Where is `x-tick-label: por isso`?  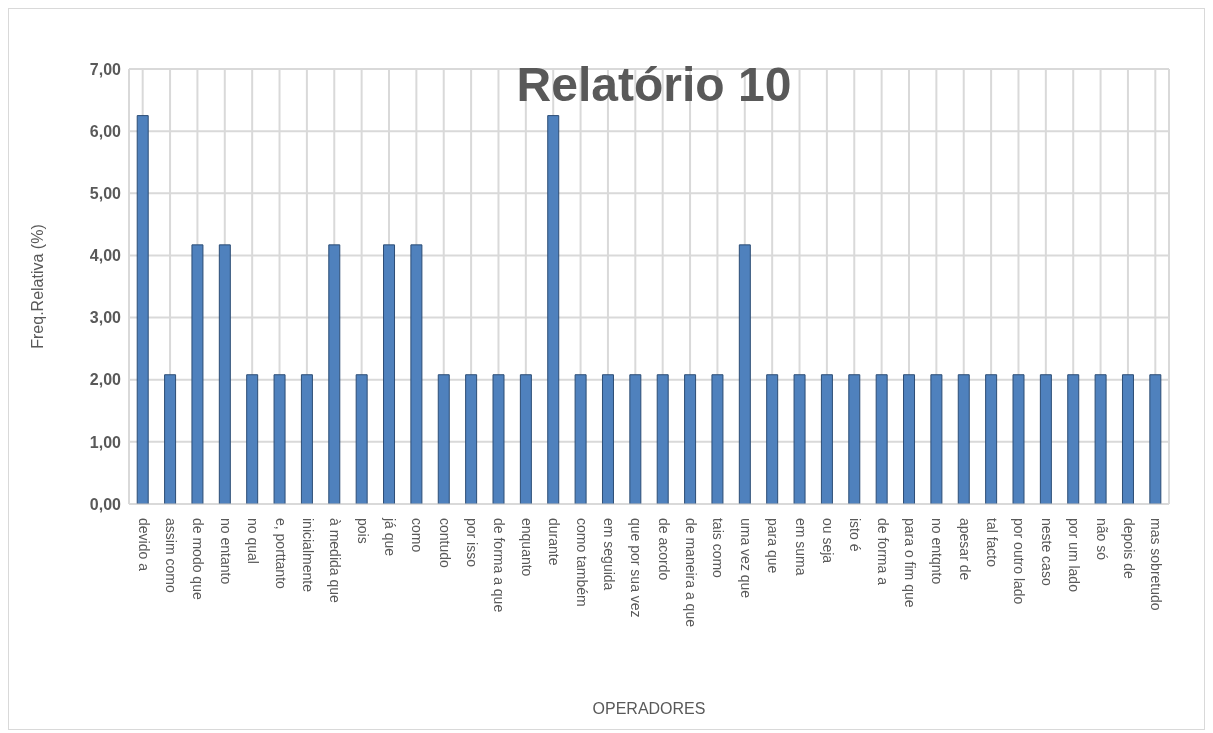
x-tick-label: por isso is located at coordinates (472, 543).